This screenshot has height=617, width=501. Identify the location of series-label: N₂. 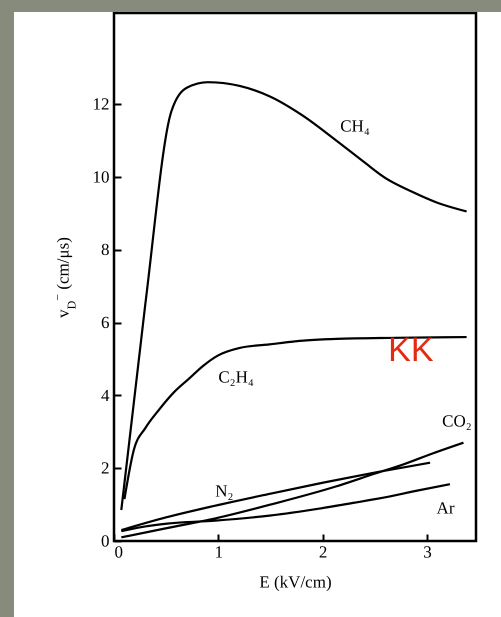
(224, 491).